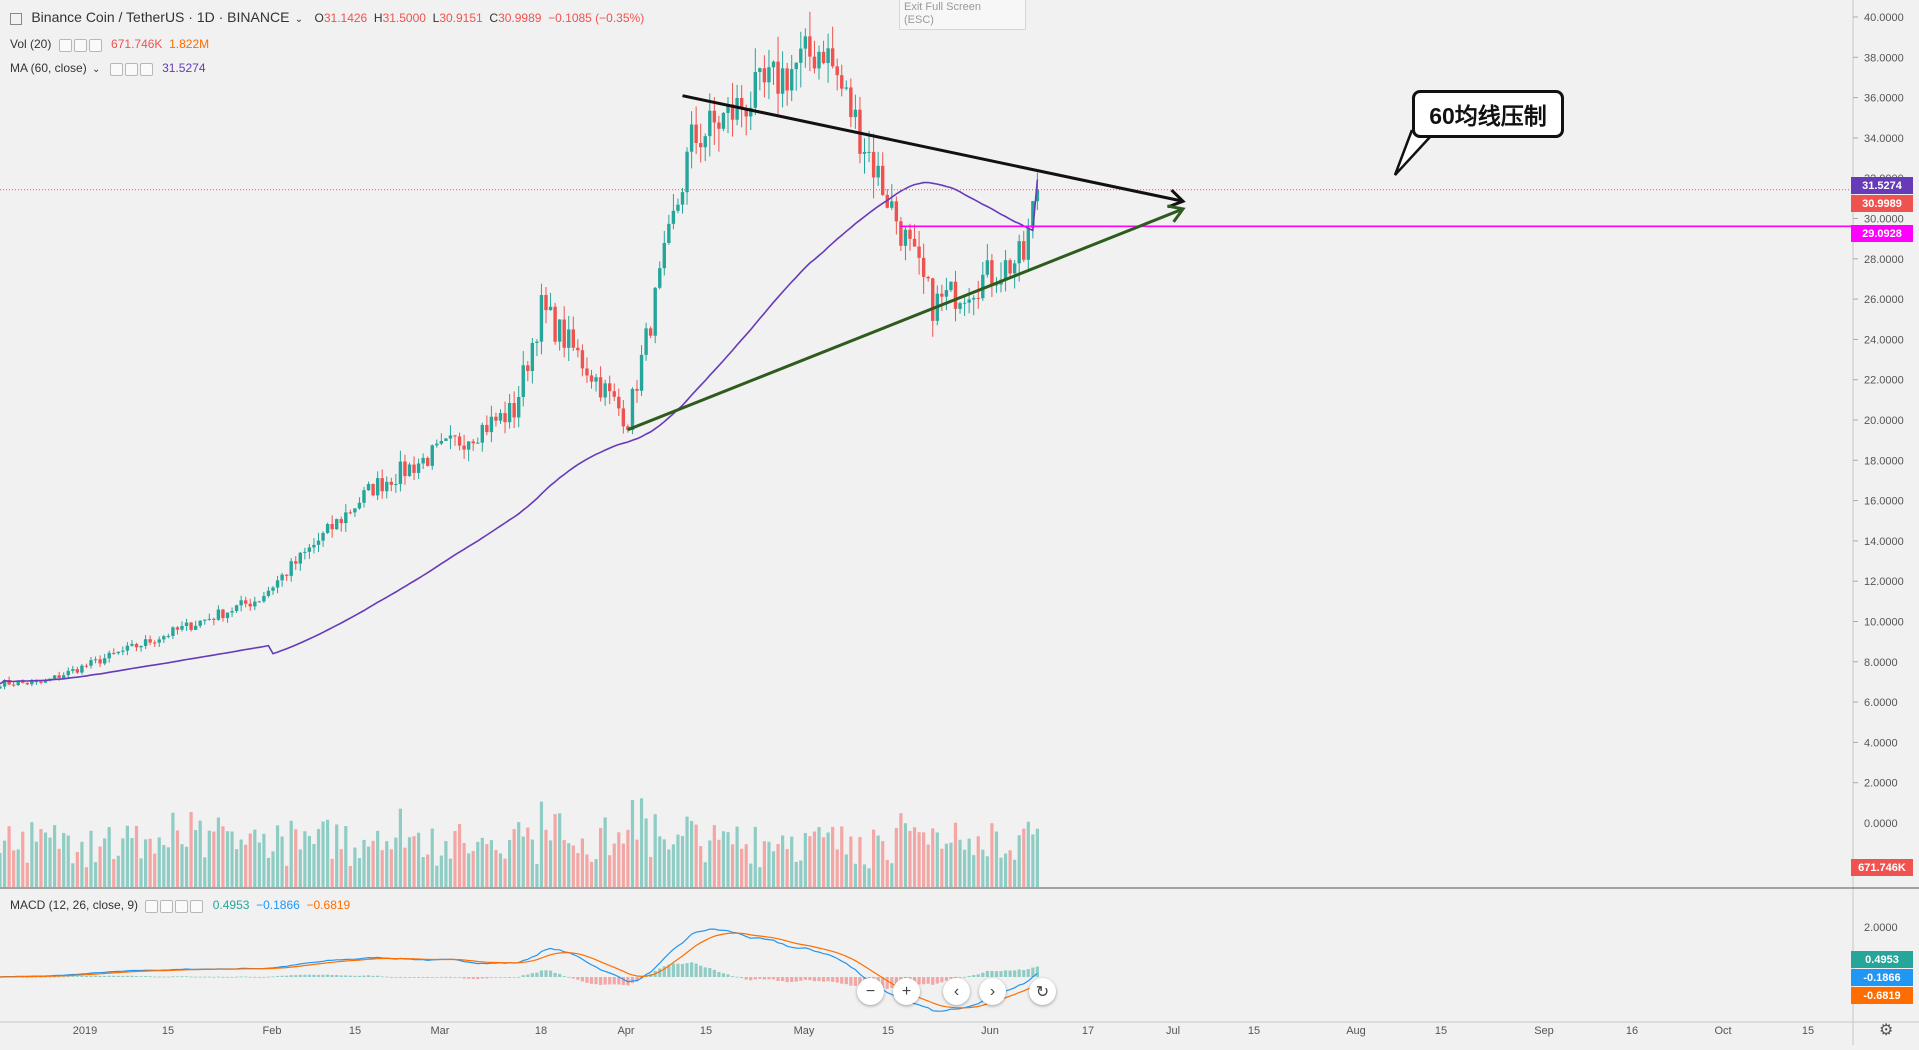 The width and height of the screenshot is (1919, 1050). I want to click on scroll-left-button: ‹, so click(956, 991).